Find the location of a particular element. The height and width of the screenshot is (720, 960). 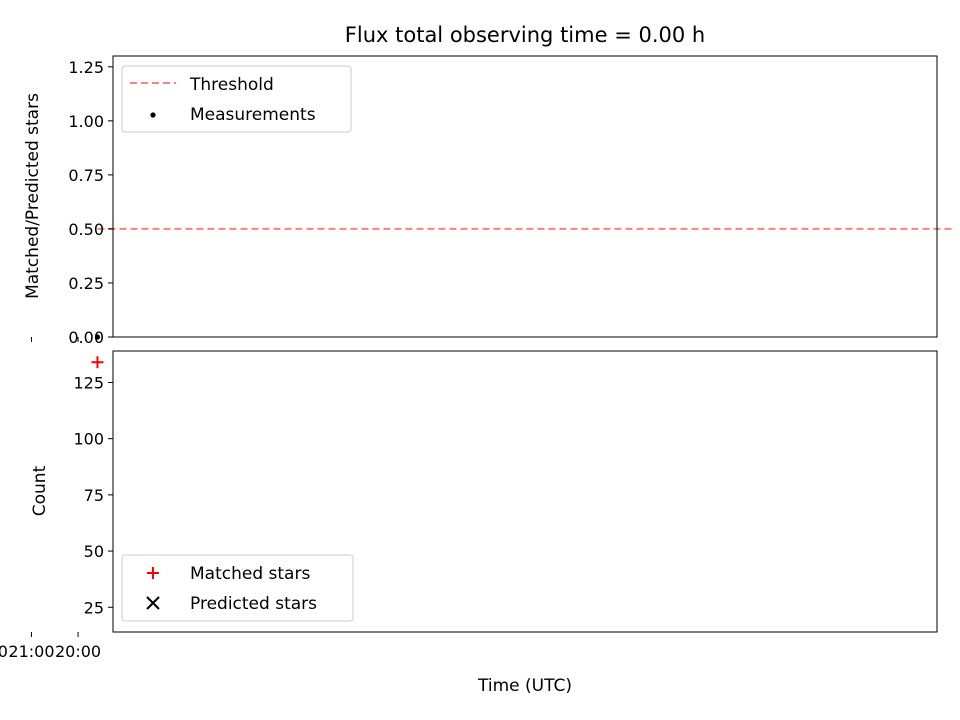

predicted-legend-label: Predicted stars is located at coordinates (253, 604).